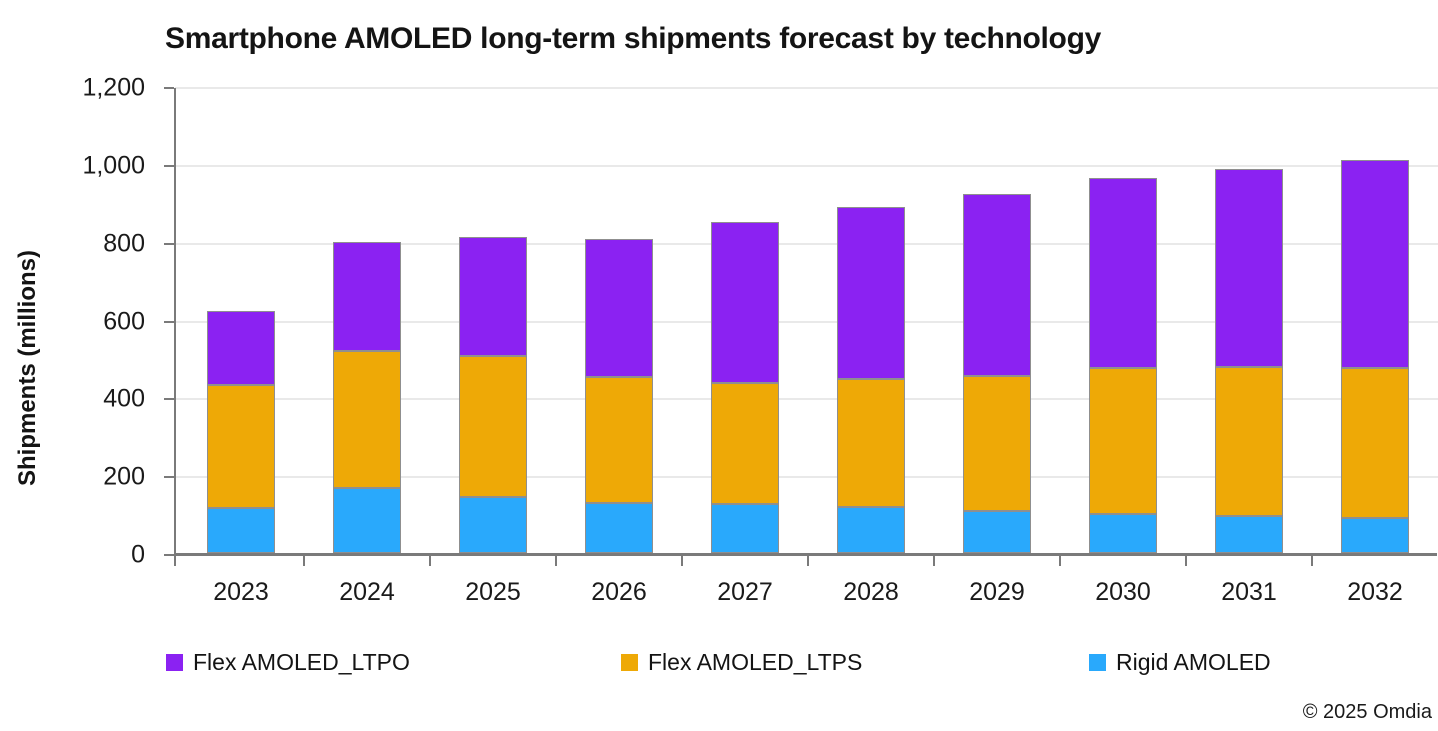 The height and width of the screenshot is (731, 1438). I want to click on bar-segment-2028-flex-amoled-ltpo, so click(871, 293).